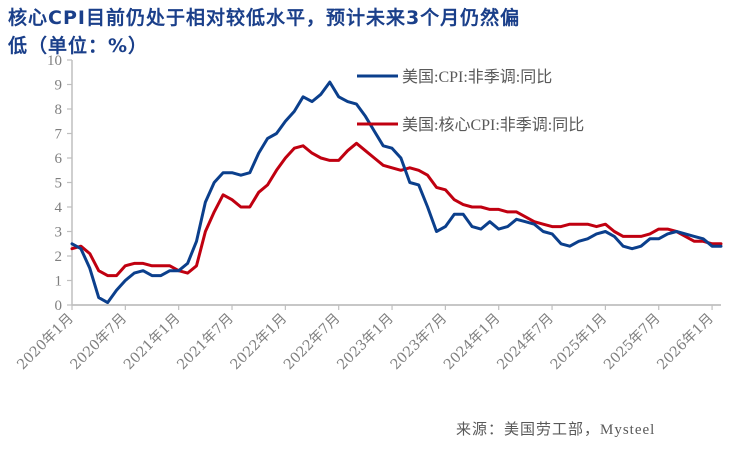 The width and height of the screenshot is (751, 450). I want to click on y-tick-label: 4, so click(59, 208).